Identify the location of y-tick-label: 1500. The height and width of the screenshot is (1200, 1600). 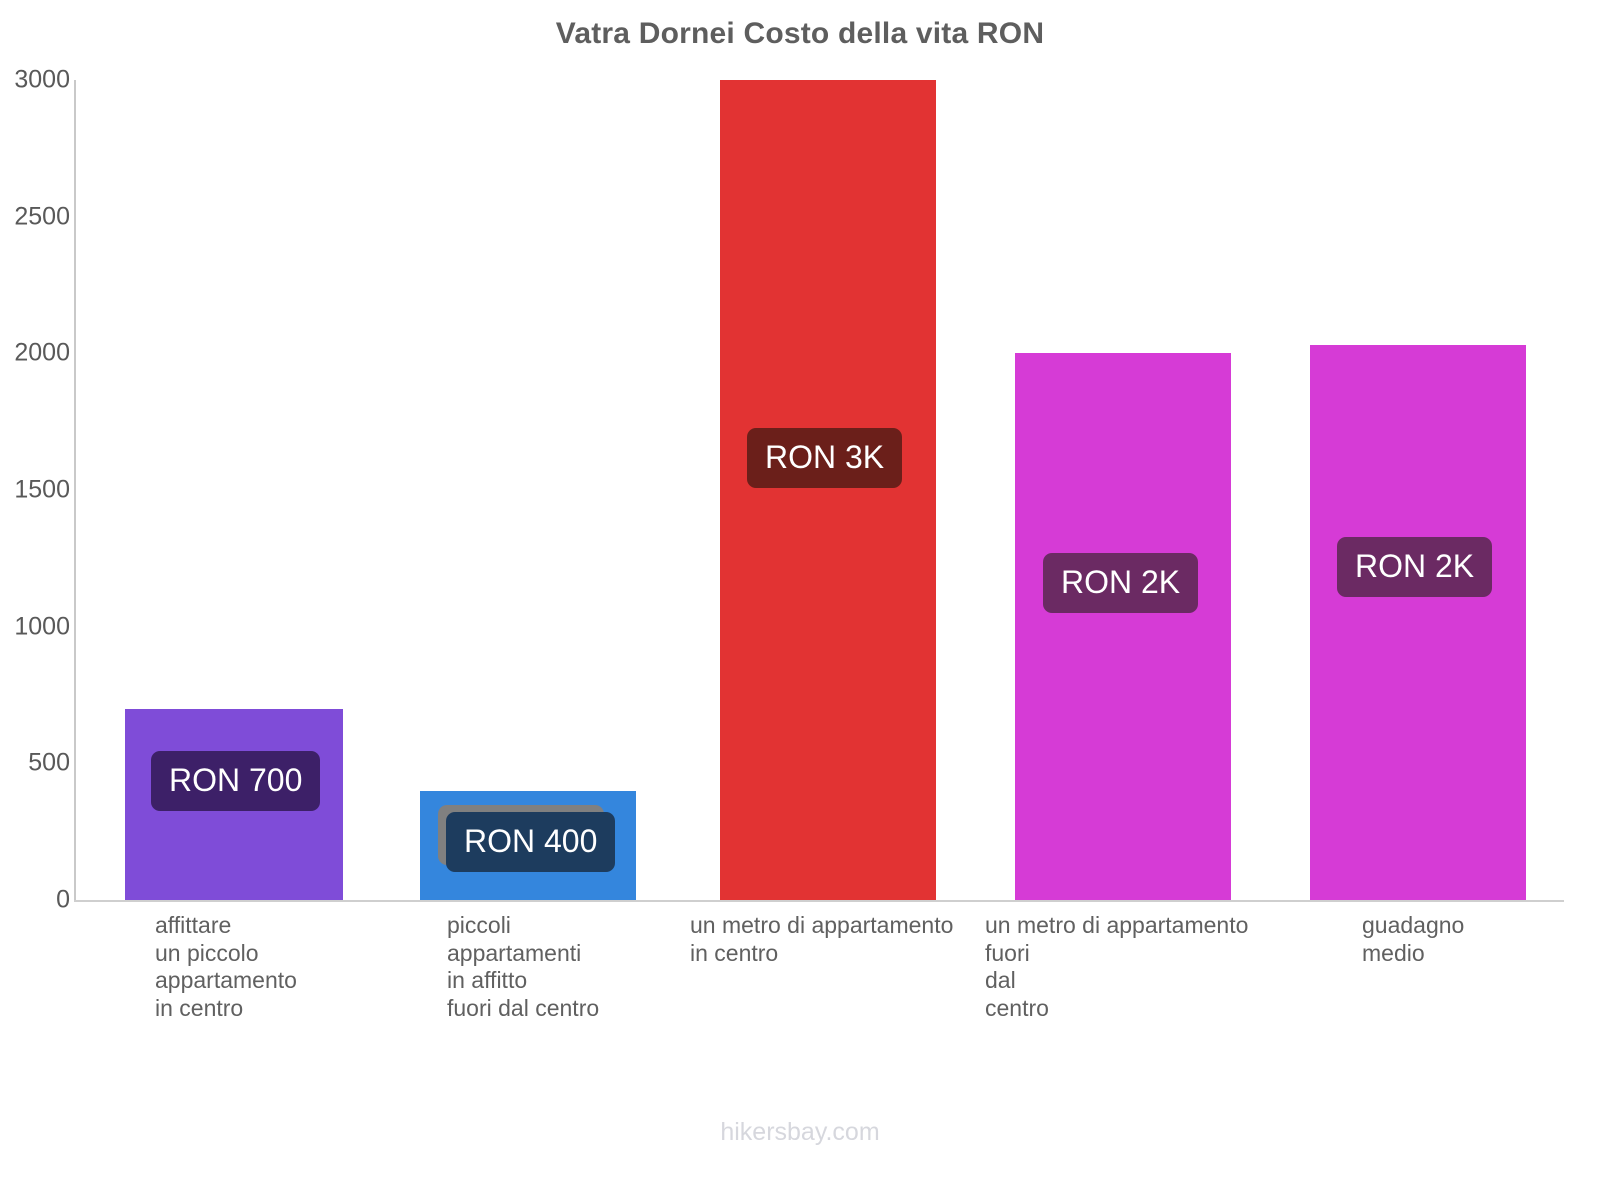
(42, 489).